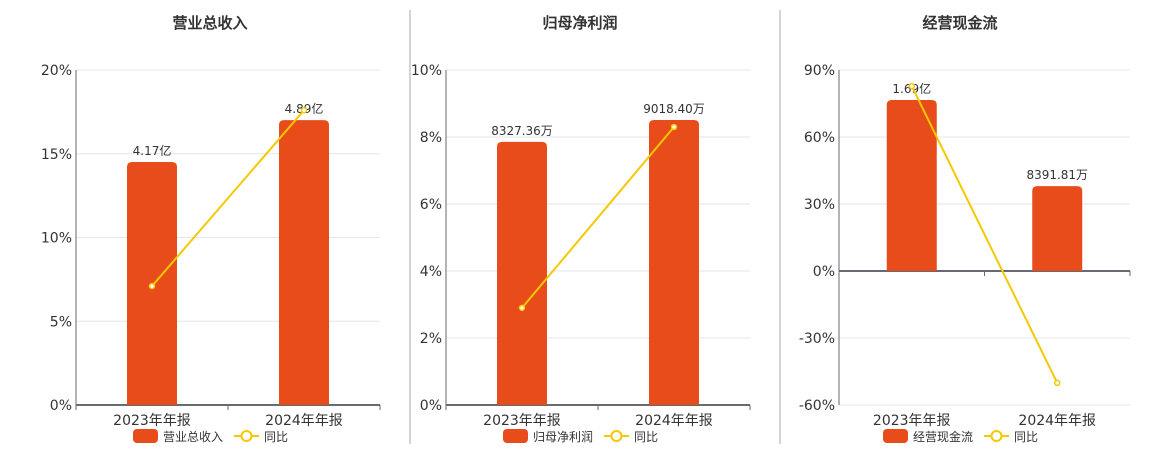  I want to click on legend-bar-label: 经营现金流, so click(943, 436).